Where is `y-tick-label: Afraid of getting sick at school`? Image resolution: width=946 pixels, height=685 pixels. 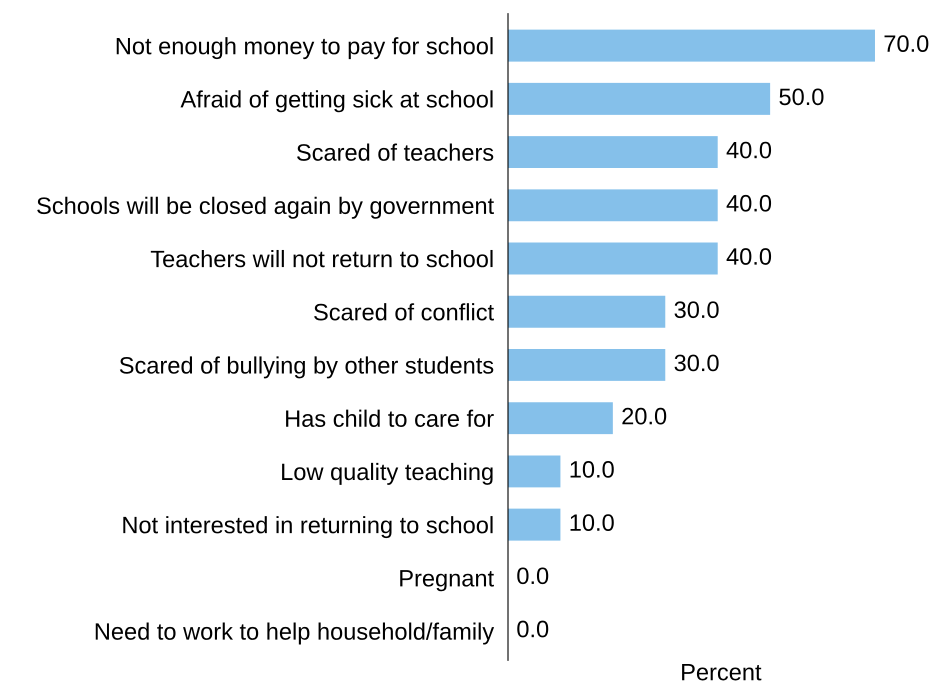 y-tick-label: Afraid of getting sick at school is located at coordinates (336, 101).